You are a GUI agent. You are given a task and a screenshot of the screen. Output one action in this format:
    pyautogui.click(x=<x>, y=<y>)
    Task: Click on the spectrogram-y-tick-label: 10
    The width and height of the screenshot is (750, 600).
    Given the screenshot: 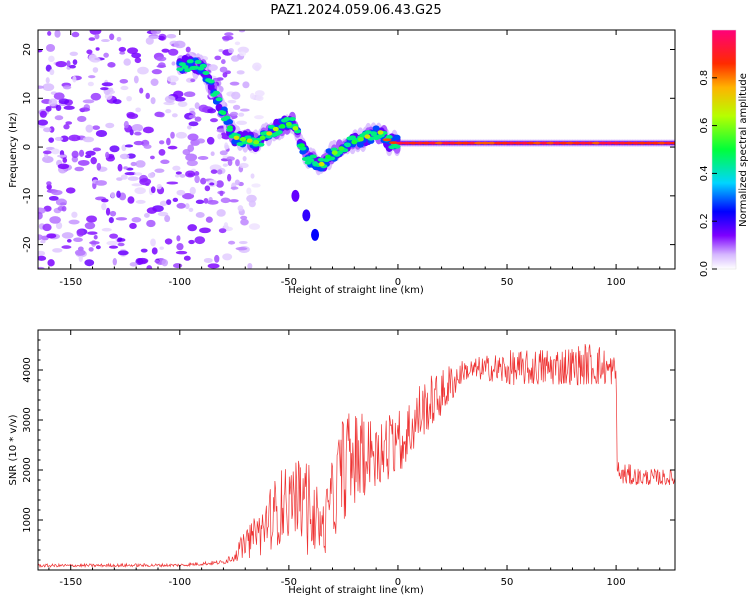 What is the action you would take?
    pyautogui.click(x=27, y=98)
    